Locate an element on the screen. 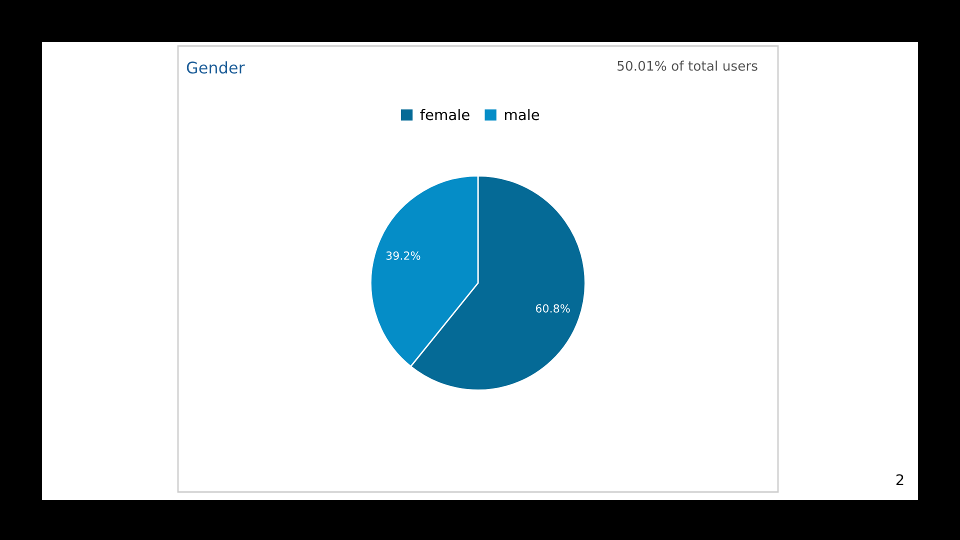 This screenshot has width=960, height=540. text: Gender is located at coordinates (215, 67).